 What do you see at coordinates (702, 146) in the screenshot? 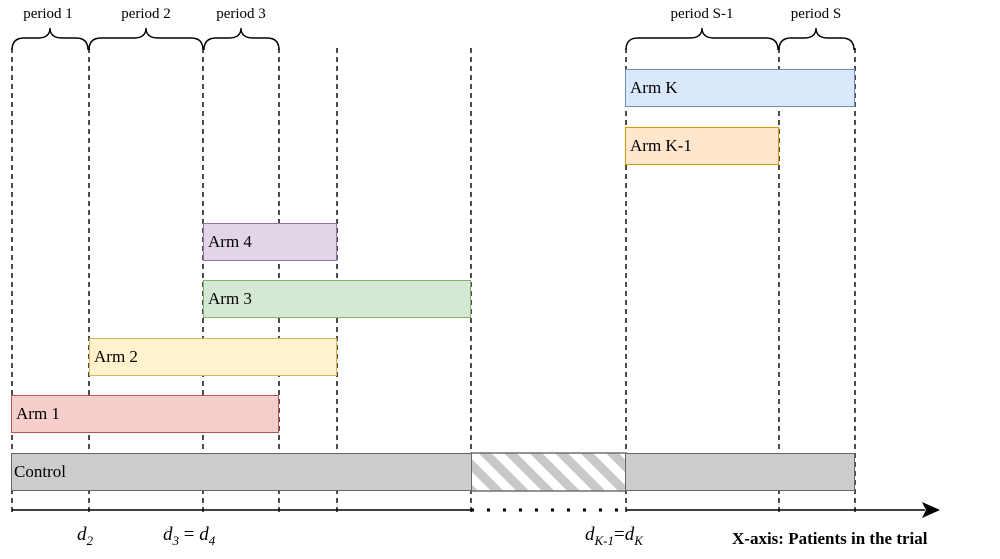
I see `arm-k-1-bar: Arm K-1` at bounding box center [702, 146].